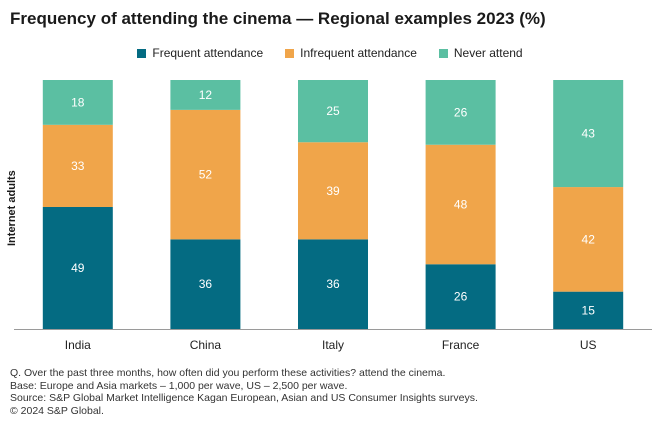 The height and width of the screenshot is (429, 660). What do you see at coordinates (333, 345) in the screenshot?
I see `x-tick-italy: Italy` at bounding box center [333, 345].